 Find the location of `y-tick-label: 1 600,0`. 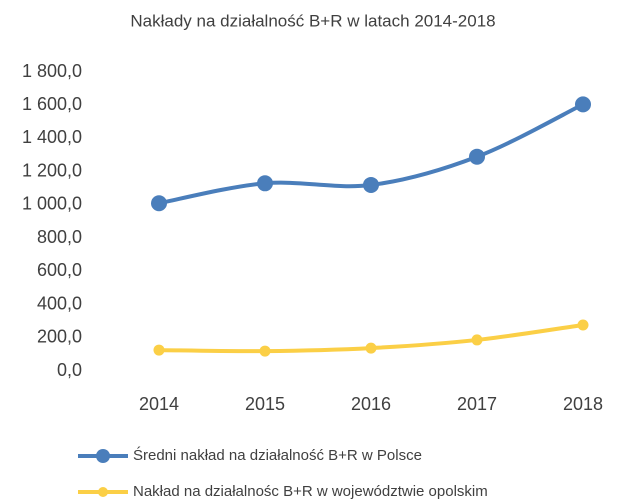

y-tick-label: 1 600,0 is located at coordinates (52, 104).